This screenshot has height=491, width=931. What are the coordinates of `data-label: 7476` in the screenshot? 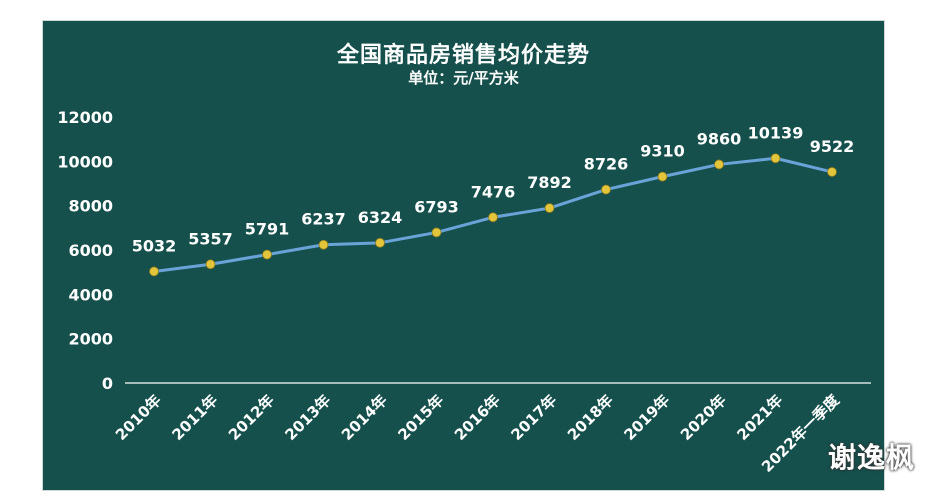 It's located at (493, 191).